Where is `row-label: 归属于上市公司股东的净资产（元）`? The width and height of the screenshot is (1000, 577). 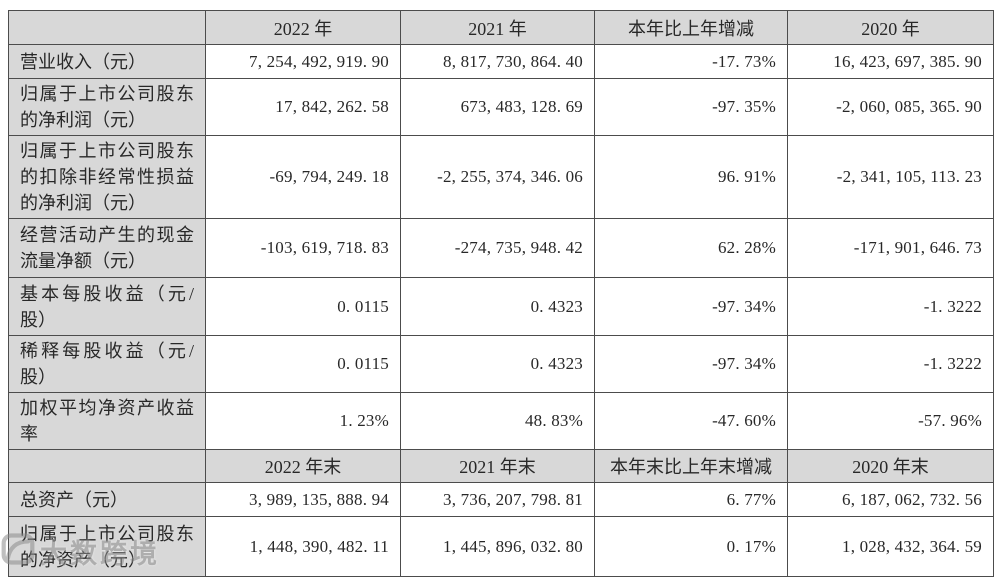 row-label: 归属于上市公司股东的净资产（元） is located at coordinates (107, 546).